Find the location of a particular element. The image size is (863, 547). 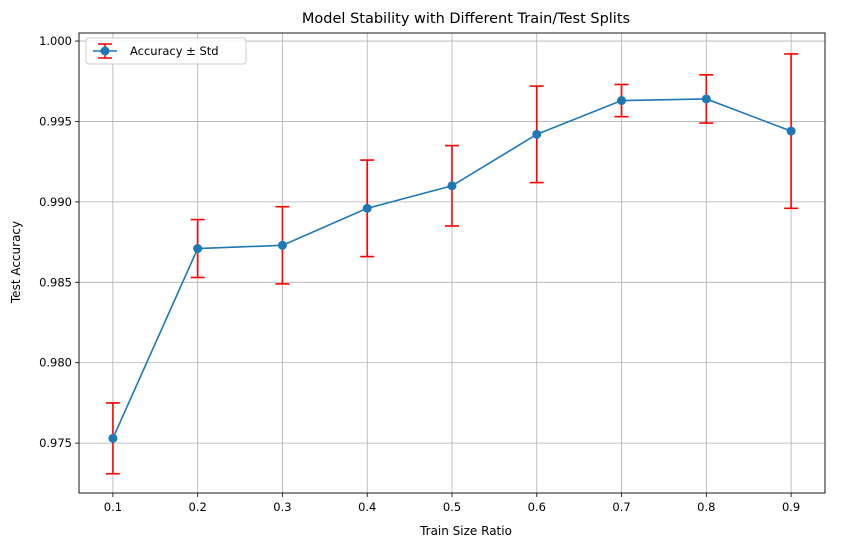

x-axis-label: Train Size Ratio is located at coordinates (465, 531).